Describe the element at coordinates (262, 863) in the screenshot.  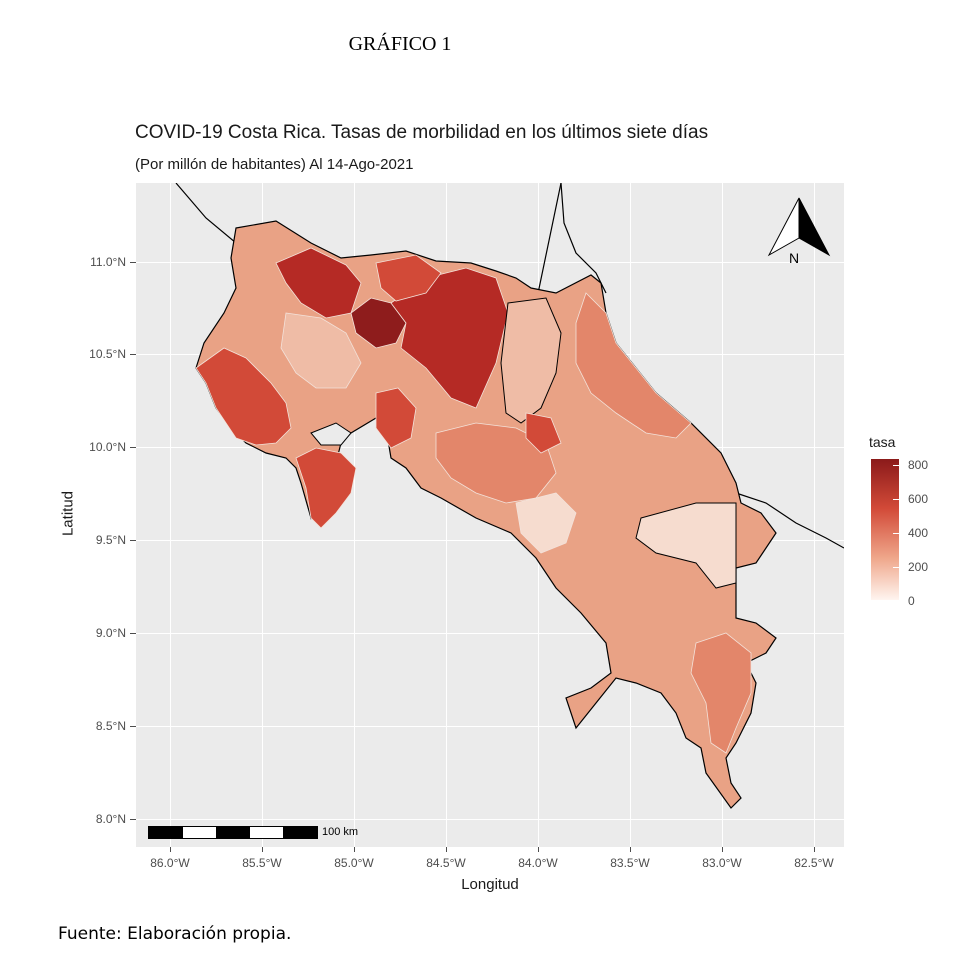
I see `x-tick-label: 85.5°W` at that location.